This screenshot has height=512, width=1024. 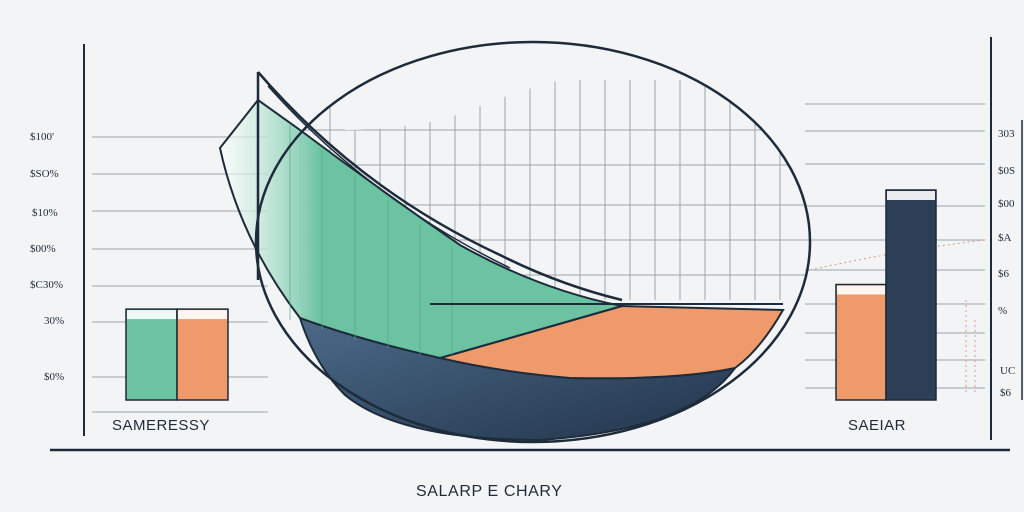 What do you see at coordinates (54, 377) in the screenshot?
I see `left-tick-label: $0%` at bounding box center [54, 377].